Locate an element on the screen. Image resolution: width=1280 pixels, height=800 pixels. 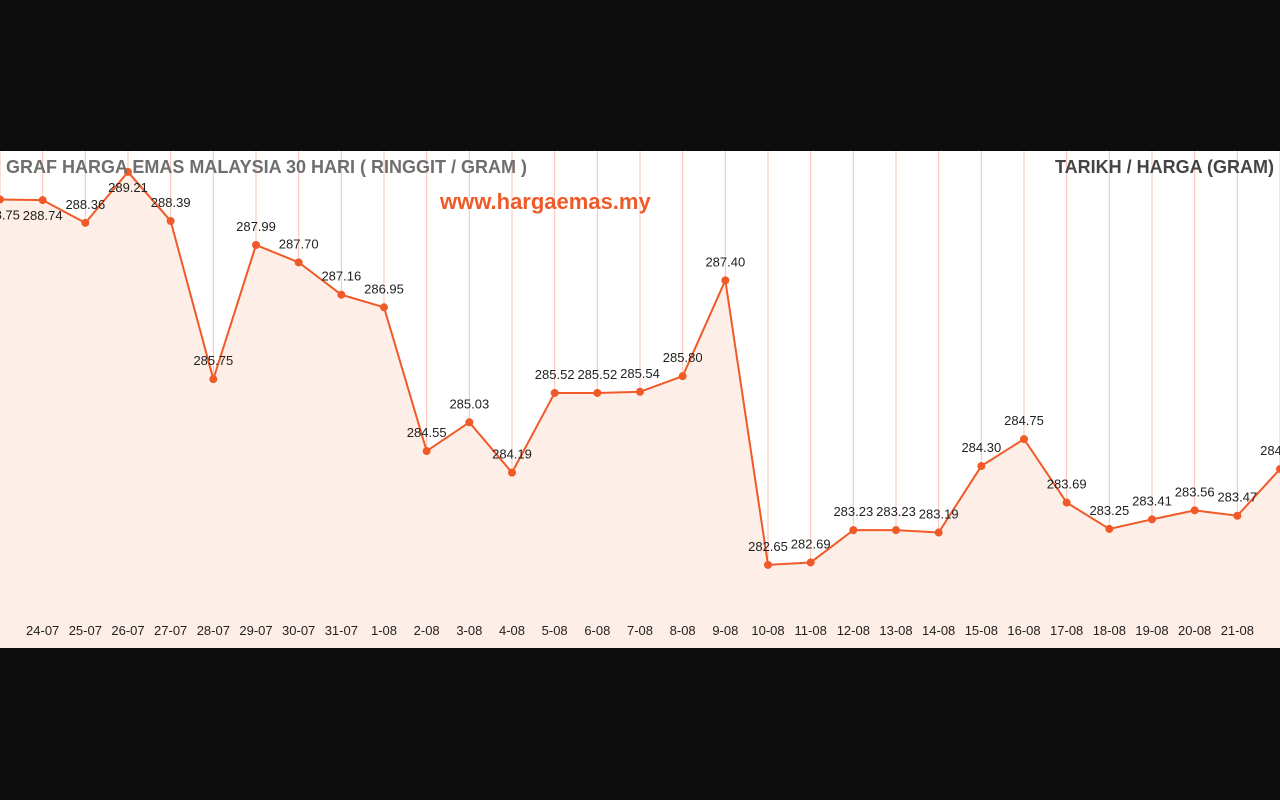
x-tick-label: 3-08 is located at coordinates (469, 630).